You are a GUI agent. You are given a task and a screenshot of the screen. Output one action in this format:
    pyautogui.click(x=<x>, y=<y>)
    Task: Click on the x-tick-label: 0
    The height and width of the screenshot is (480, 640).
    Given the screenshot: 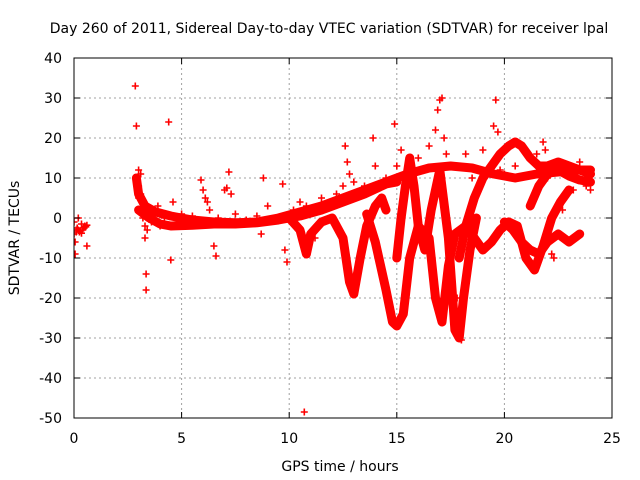 What is the action you would take?
    pyautogui.click(x=74, y=439)
    